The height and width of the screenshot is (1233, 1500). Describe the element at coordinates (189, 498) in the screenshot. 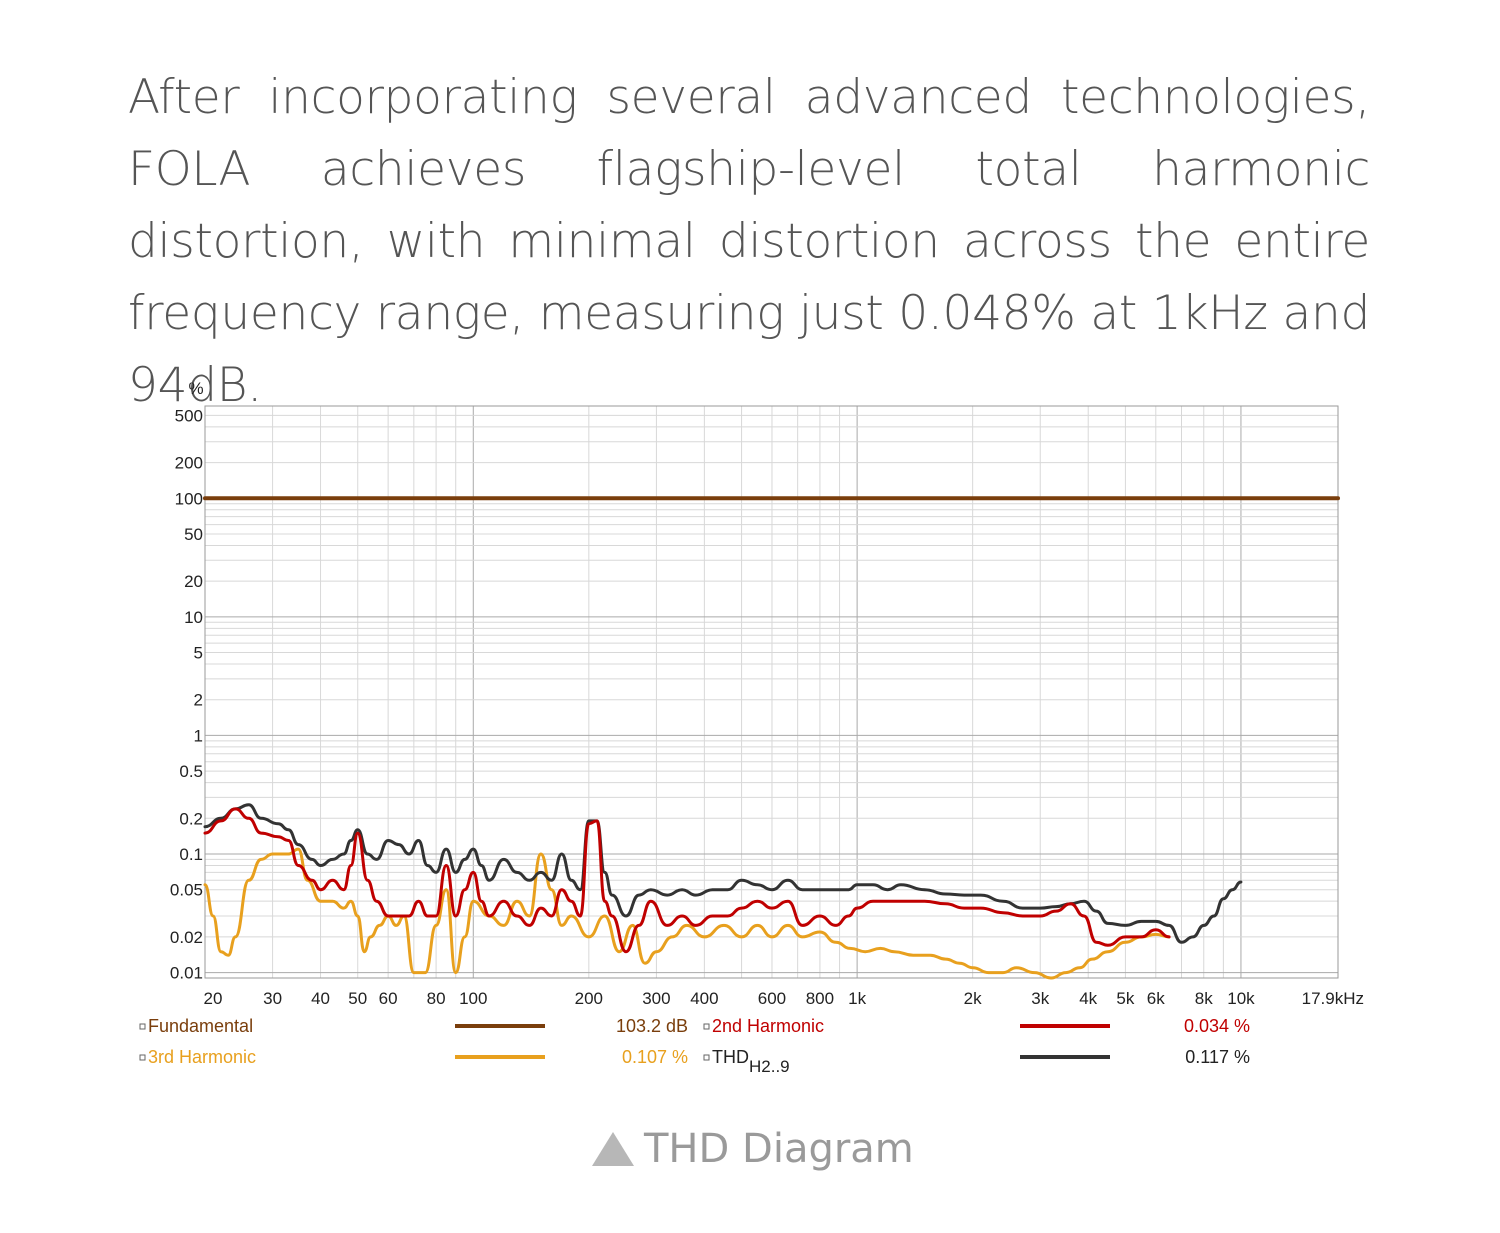

I see `y-tick-label: 100` at that location.